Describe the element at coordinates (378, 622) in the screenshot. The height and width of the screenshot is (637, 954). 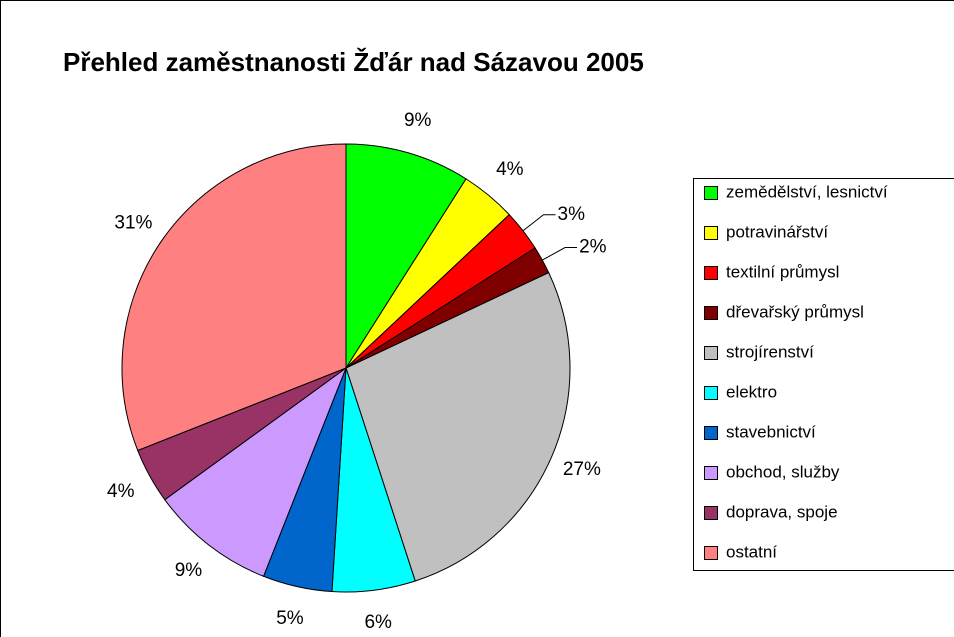
I see `data-label: 6%` at that location.